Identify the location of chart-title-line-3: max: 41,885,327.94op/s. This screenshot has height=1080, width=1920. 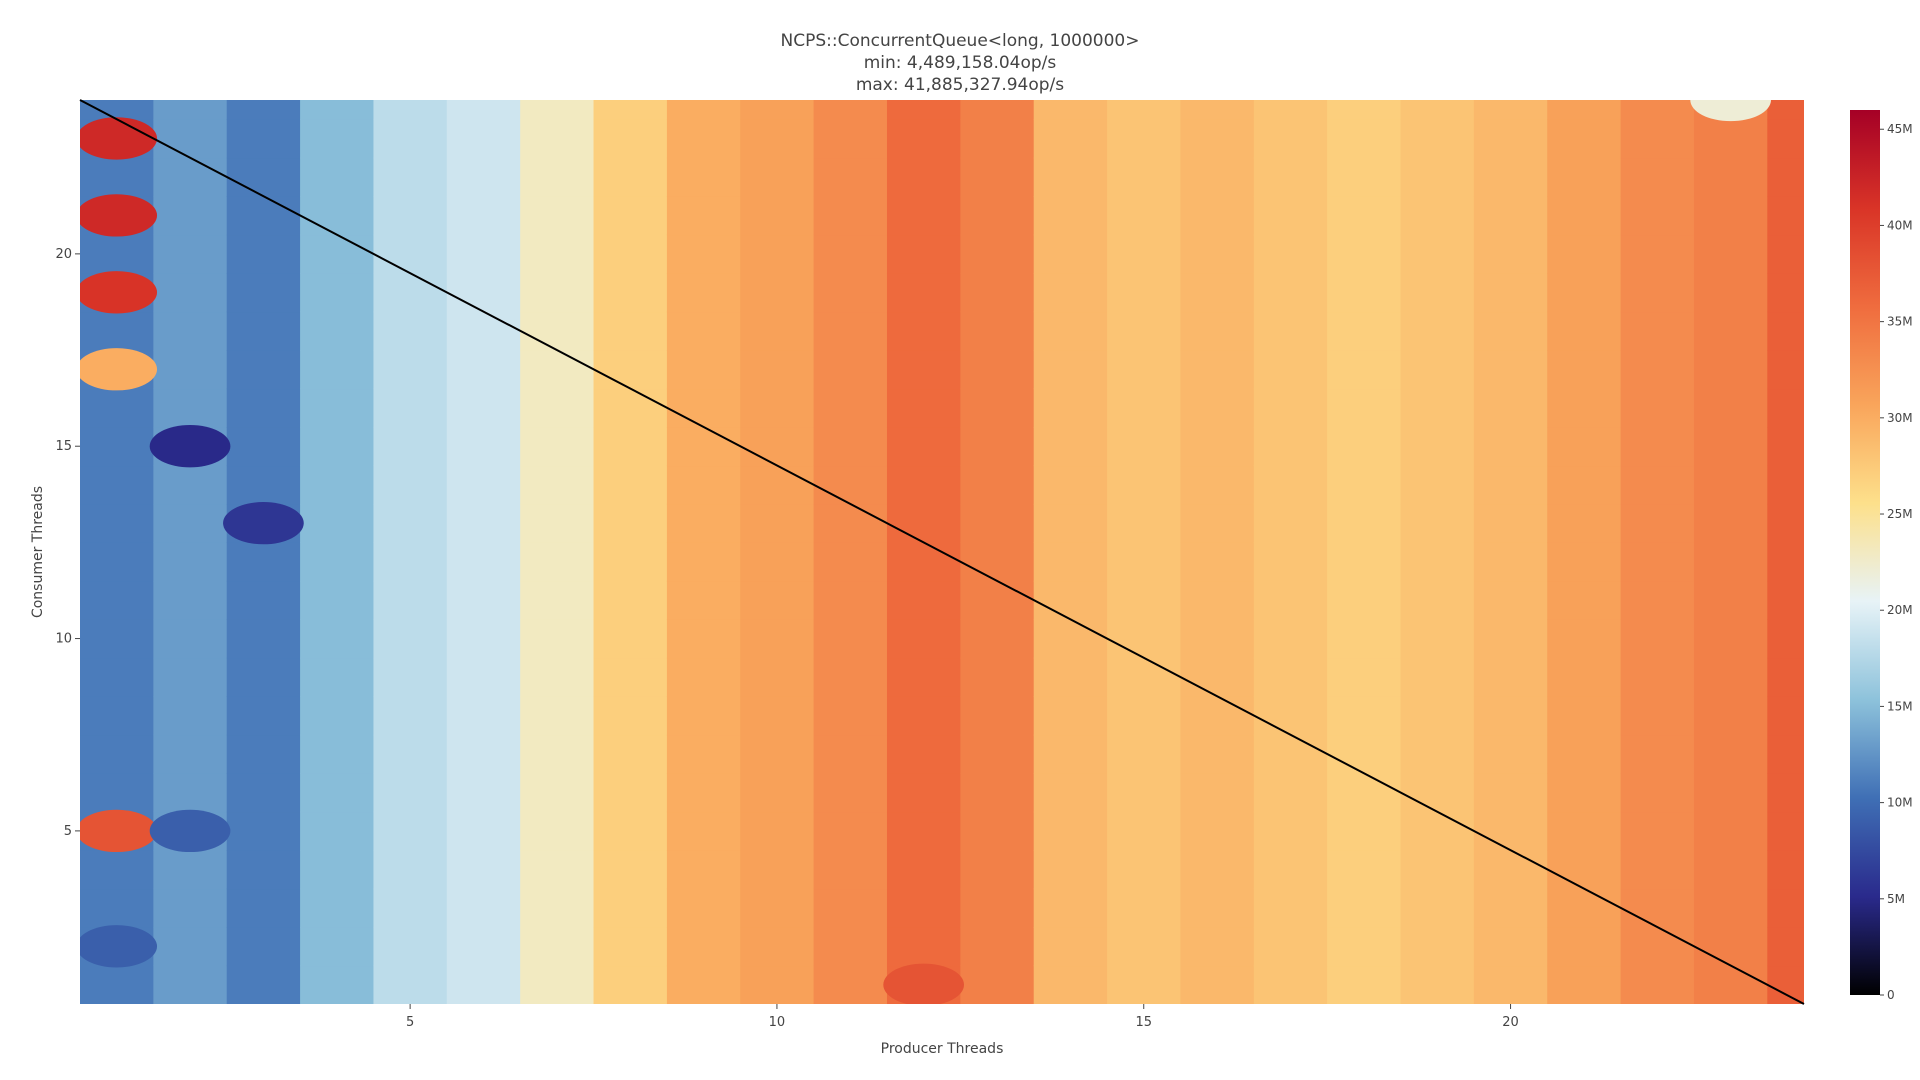
(960, 85).